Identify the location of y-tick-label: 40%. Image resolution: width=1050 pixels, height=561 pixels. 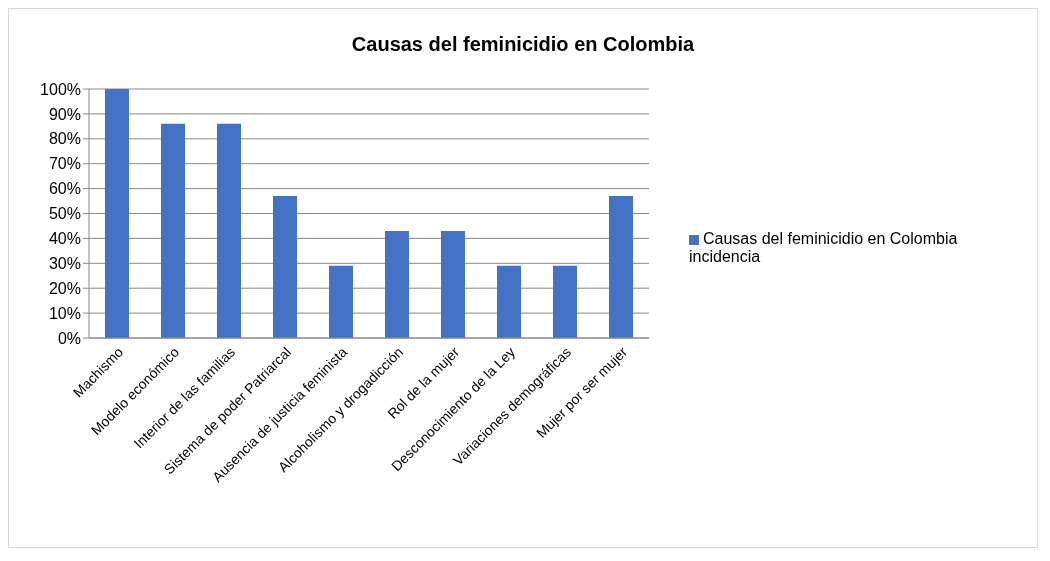
(64, 239).